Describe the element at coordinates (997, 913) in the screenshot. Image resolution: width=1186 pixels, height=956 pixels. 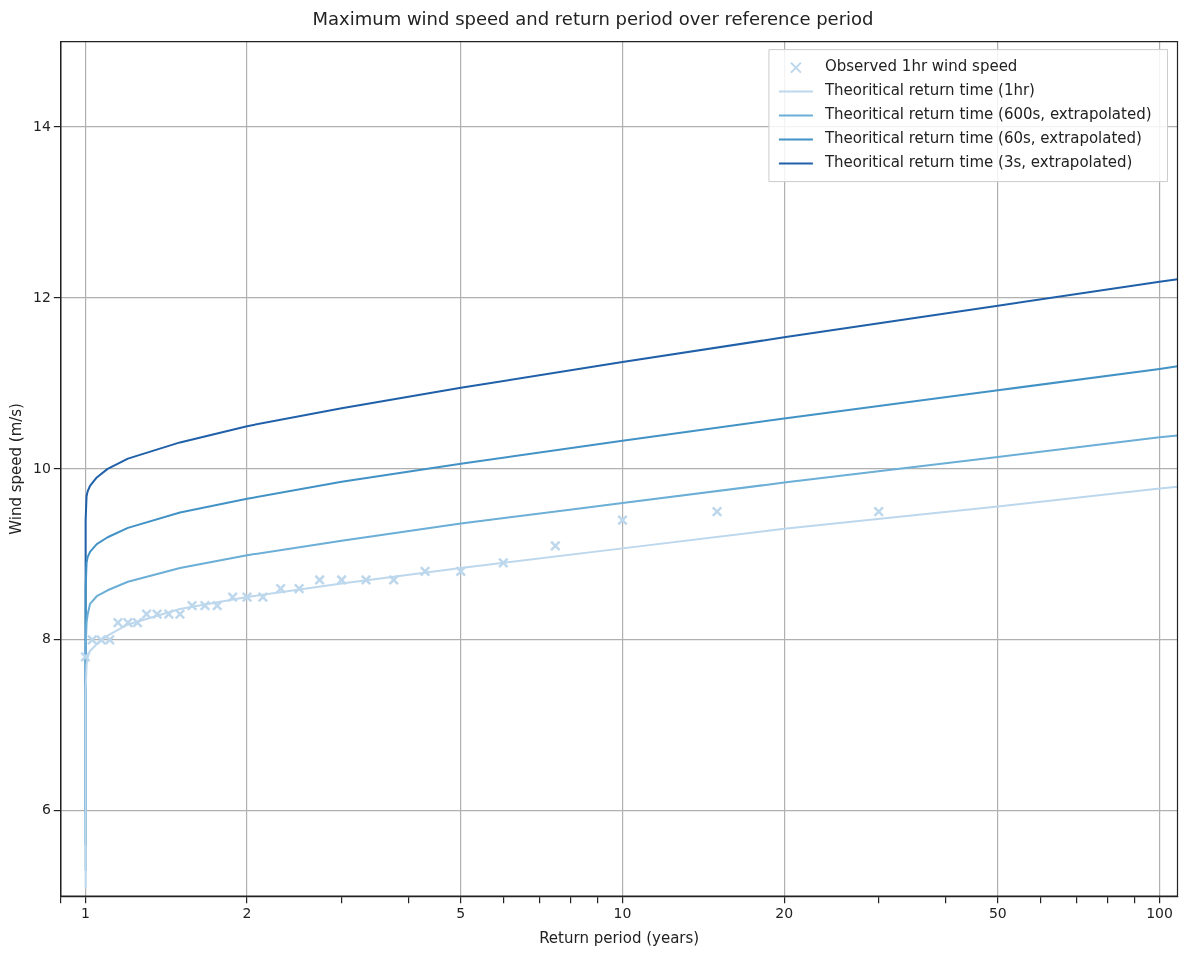
I see `x-tick-label: 50` at that location.